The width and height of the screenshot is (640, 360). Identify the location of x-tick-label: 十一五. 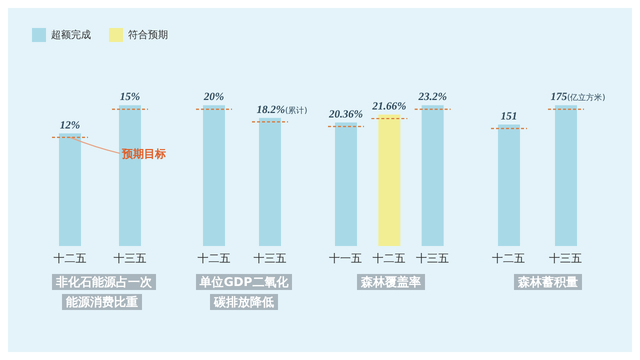
(345, 258).